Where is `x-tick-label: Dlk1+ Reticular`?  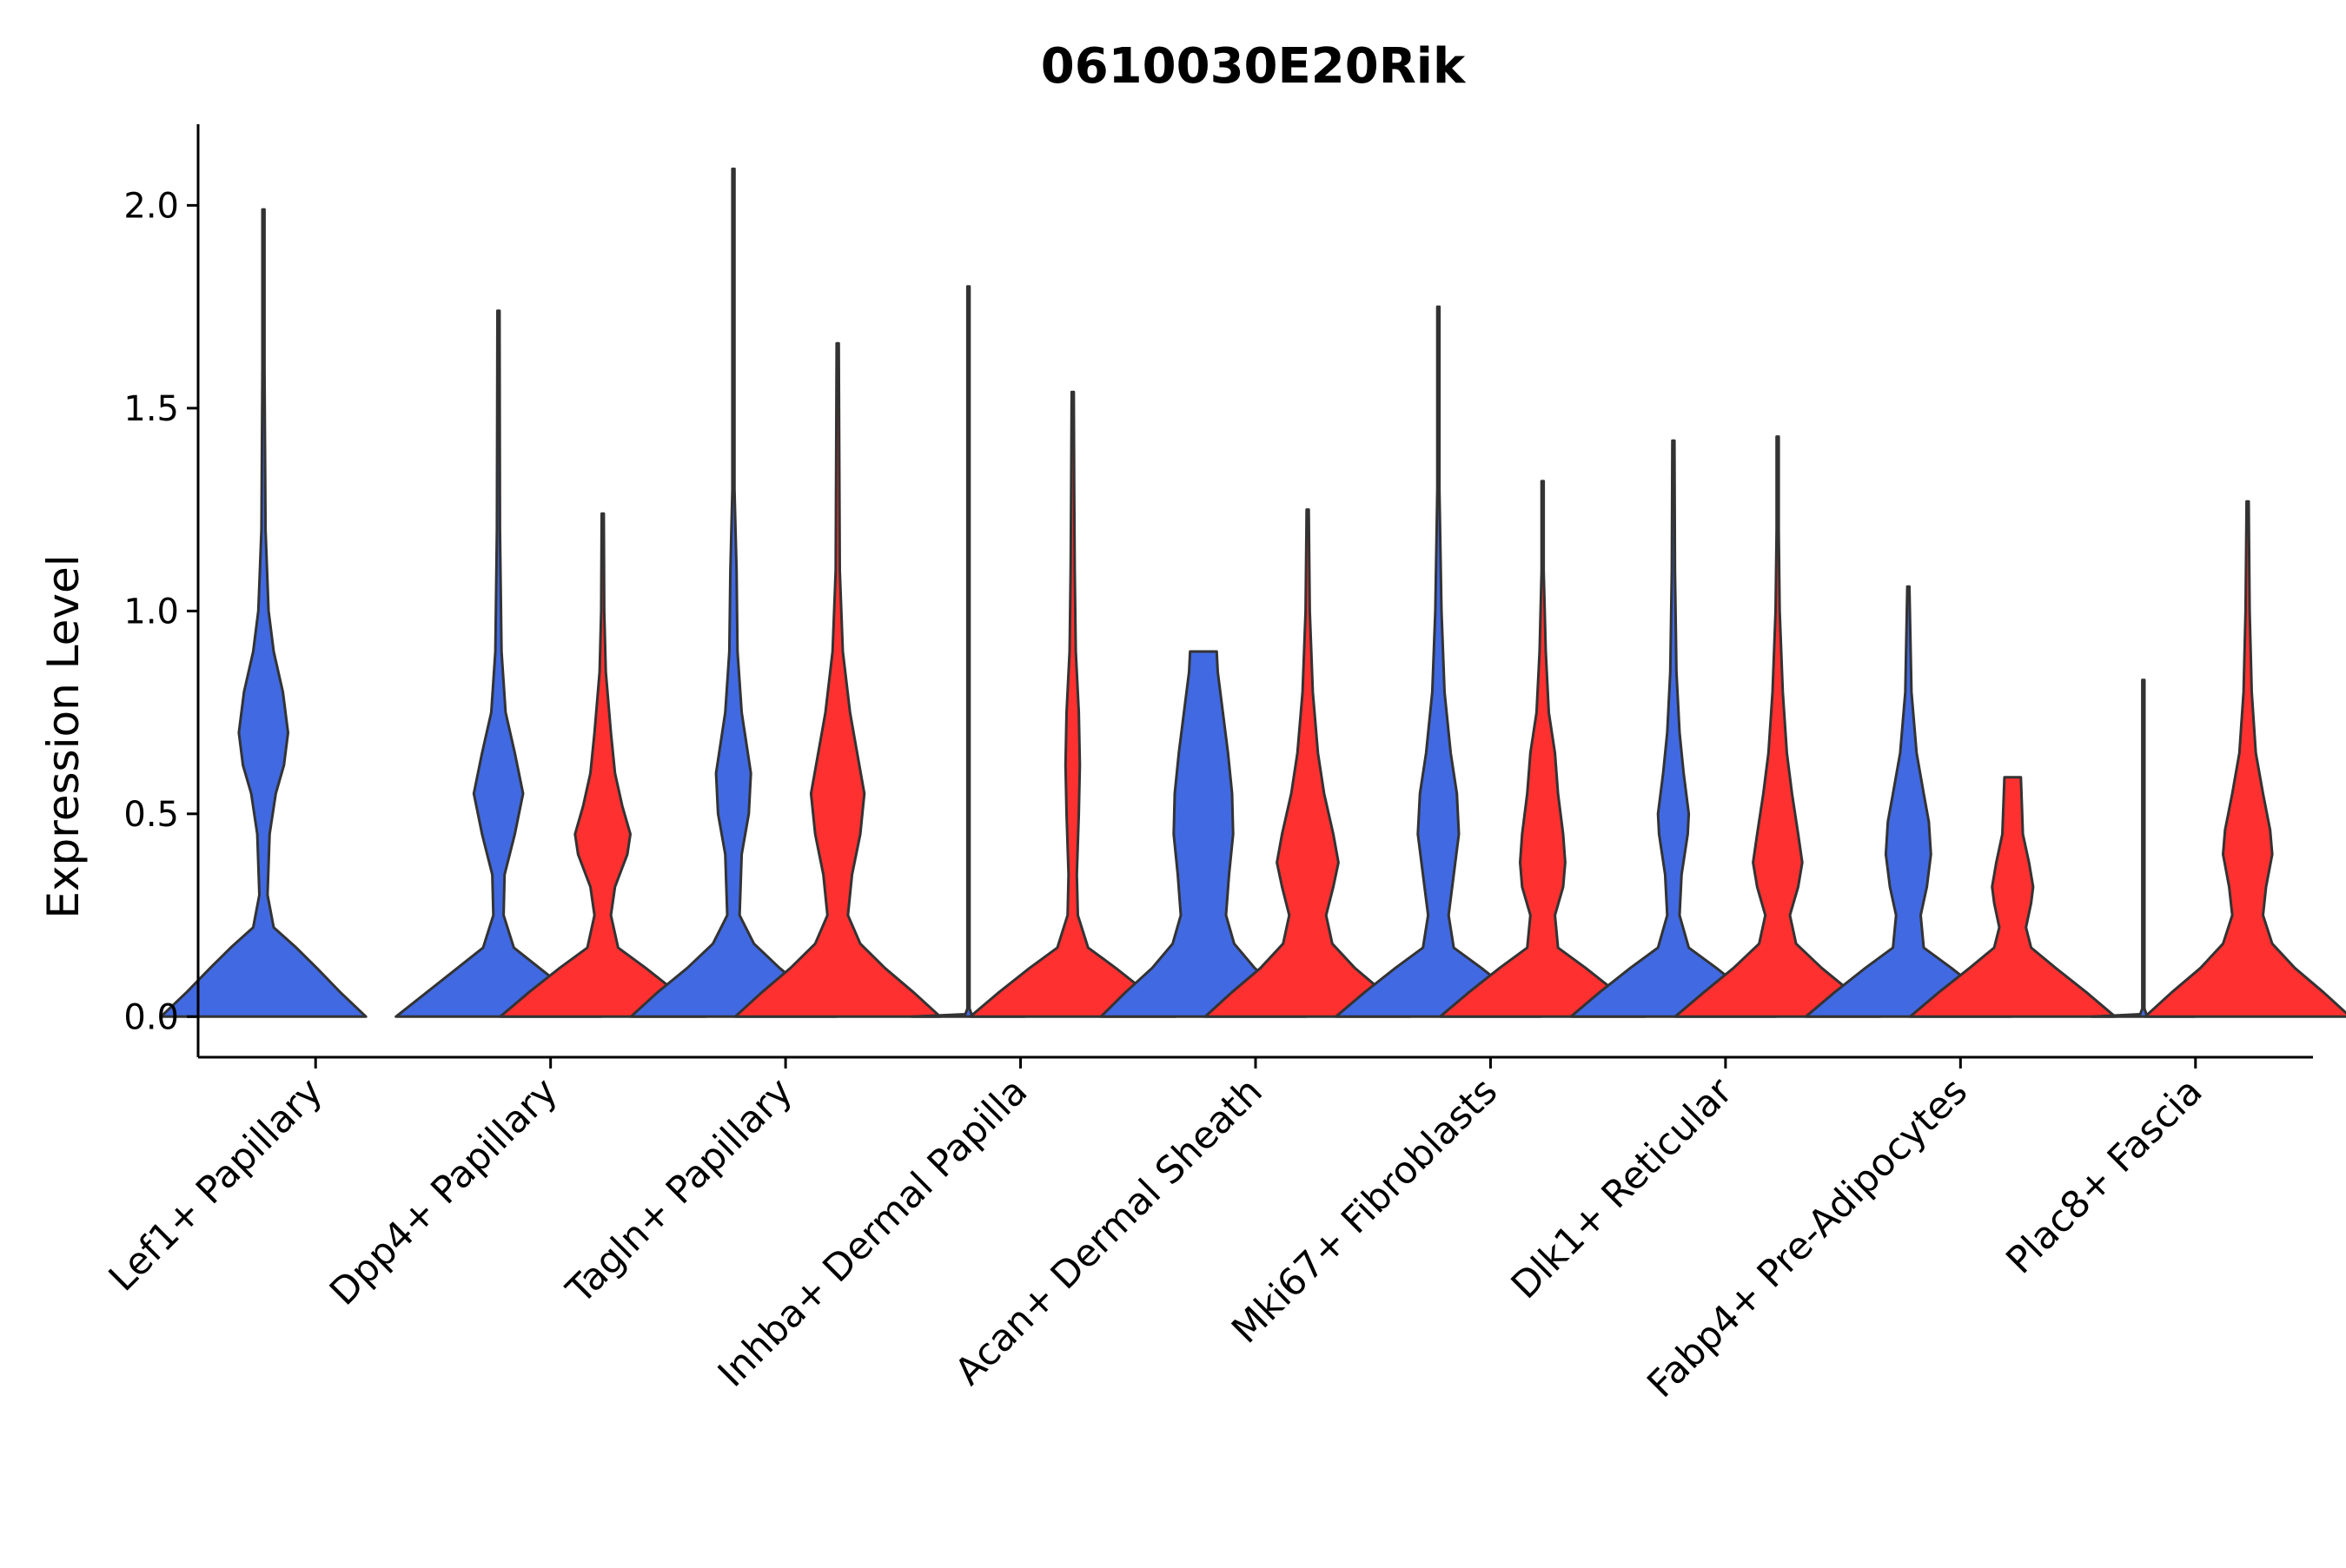
x-tick-label: Dlk1+ Reticular is located at coordinates (1622, 1188).